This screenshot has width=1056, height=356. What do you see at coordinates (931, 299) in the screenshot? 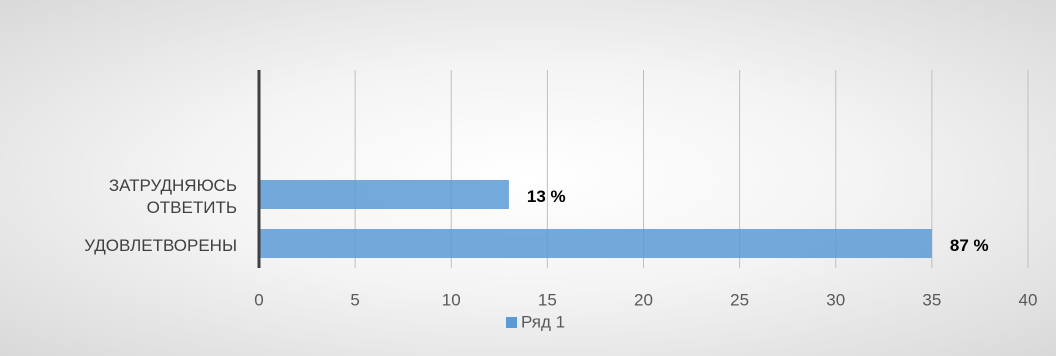
I see `x-tick-label: 35` at bounding box center [931, 299].